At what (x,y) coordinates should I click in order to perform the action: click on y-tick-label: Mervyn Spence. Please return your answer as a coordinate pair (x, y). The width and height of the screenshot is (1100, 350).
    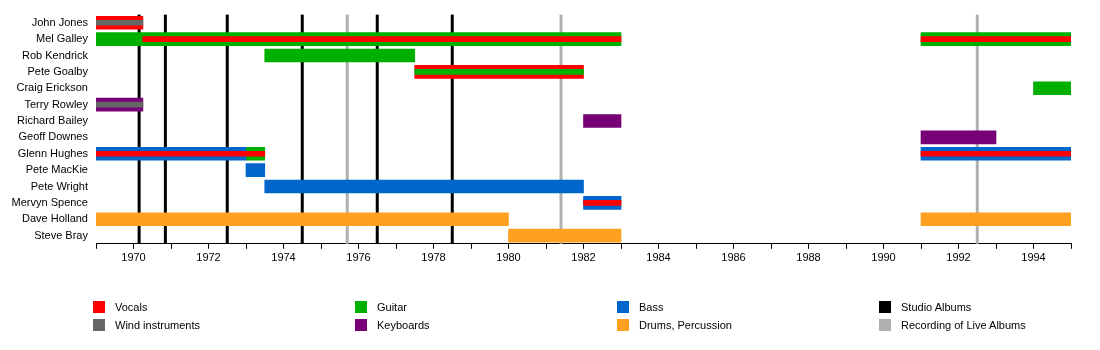
    Looking at the image, I should click on (49, 201).